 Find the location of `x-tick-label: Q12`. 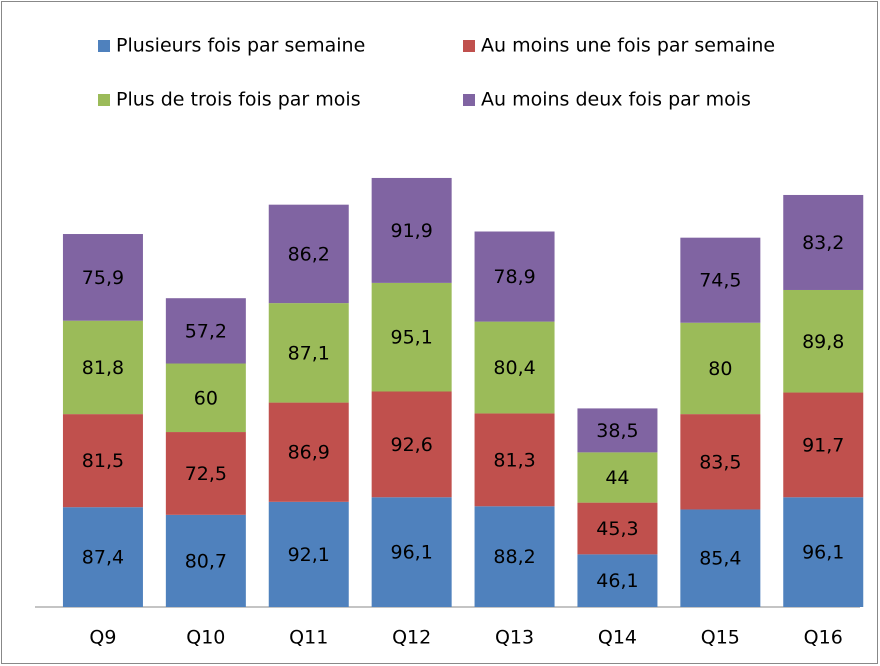

x-tick-label: Q12 is located at coordinates (411, 638).